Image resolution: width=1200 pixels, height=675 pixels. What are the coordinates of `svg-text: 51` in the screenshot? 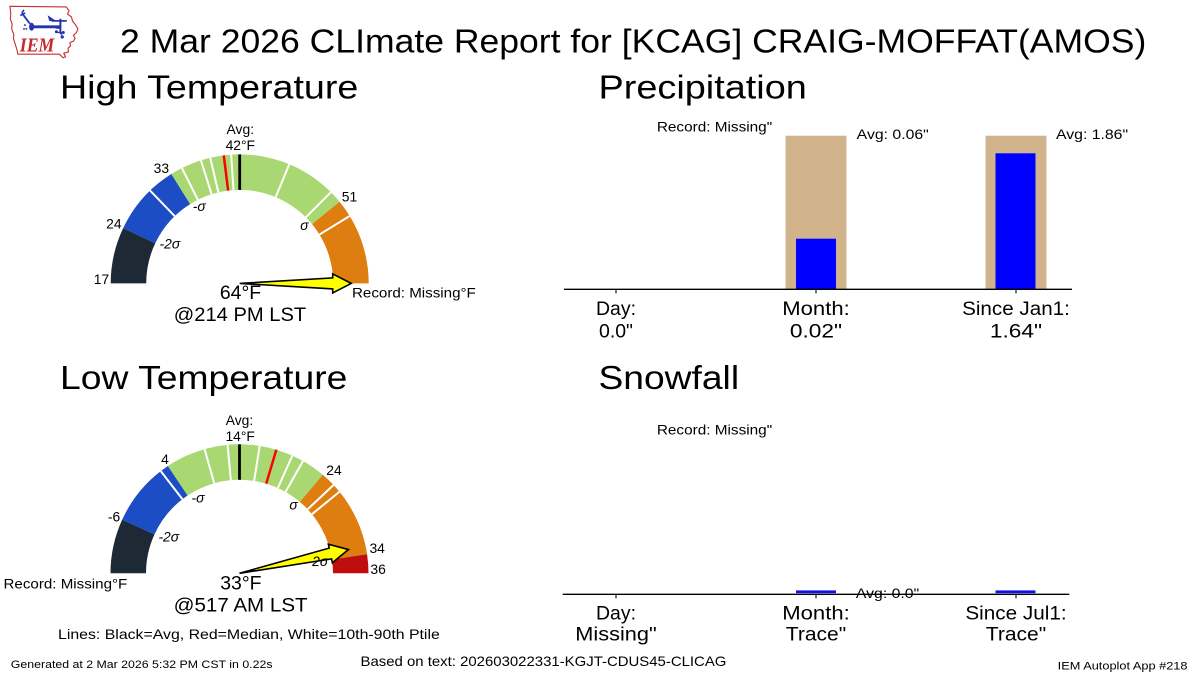 It's located at (350, 196).